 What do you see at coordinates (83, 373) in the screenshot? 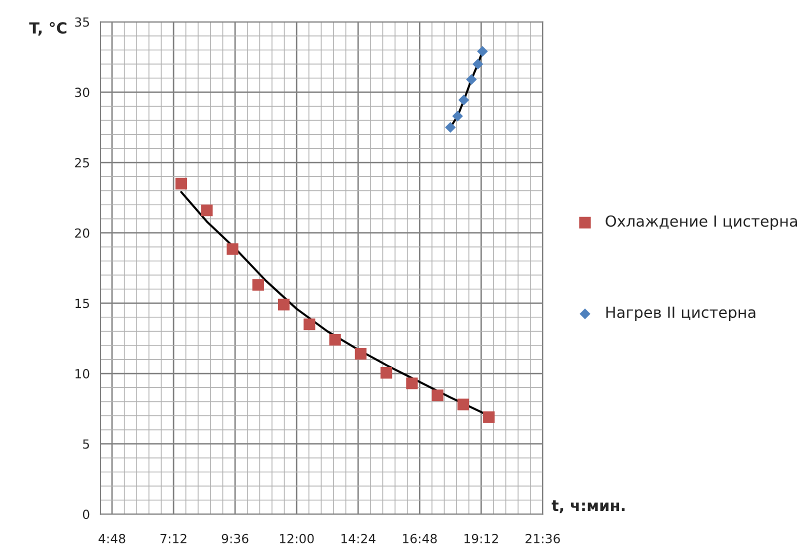
I see `y-tick-label: 10` at bounding box center [83, 373].